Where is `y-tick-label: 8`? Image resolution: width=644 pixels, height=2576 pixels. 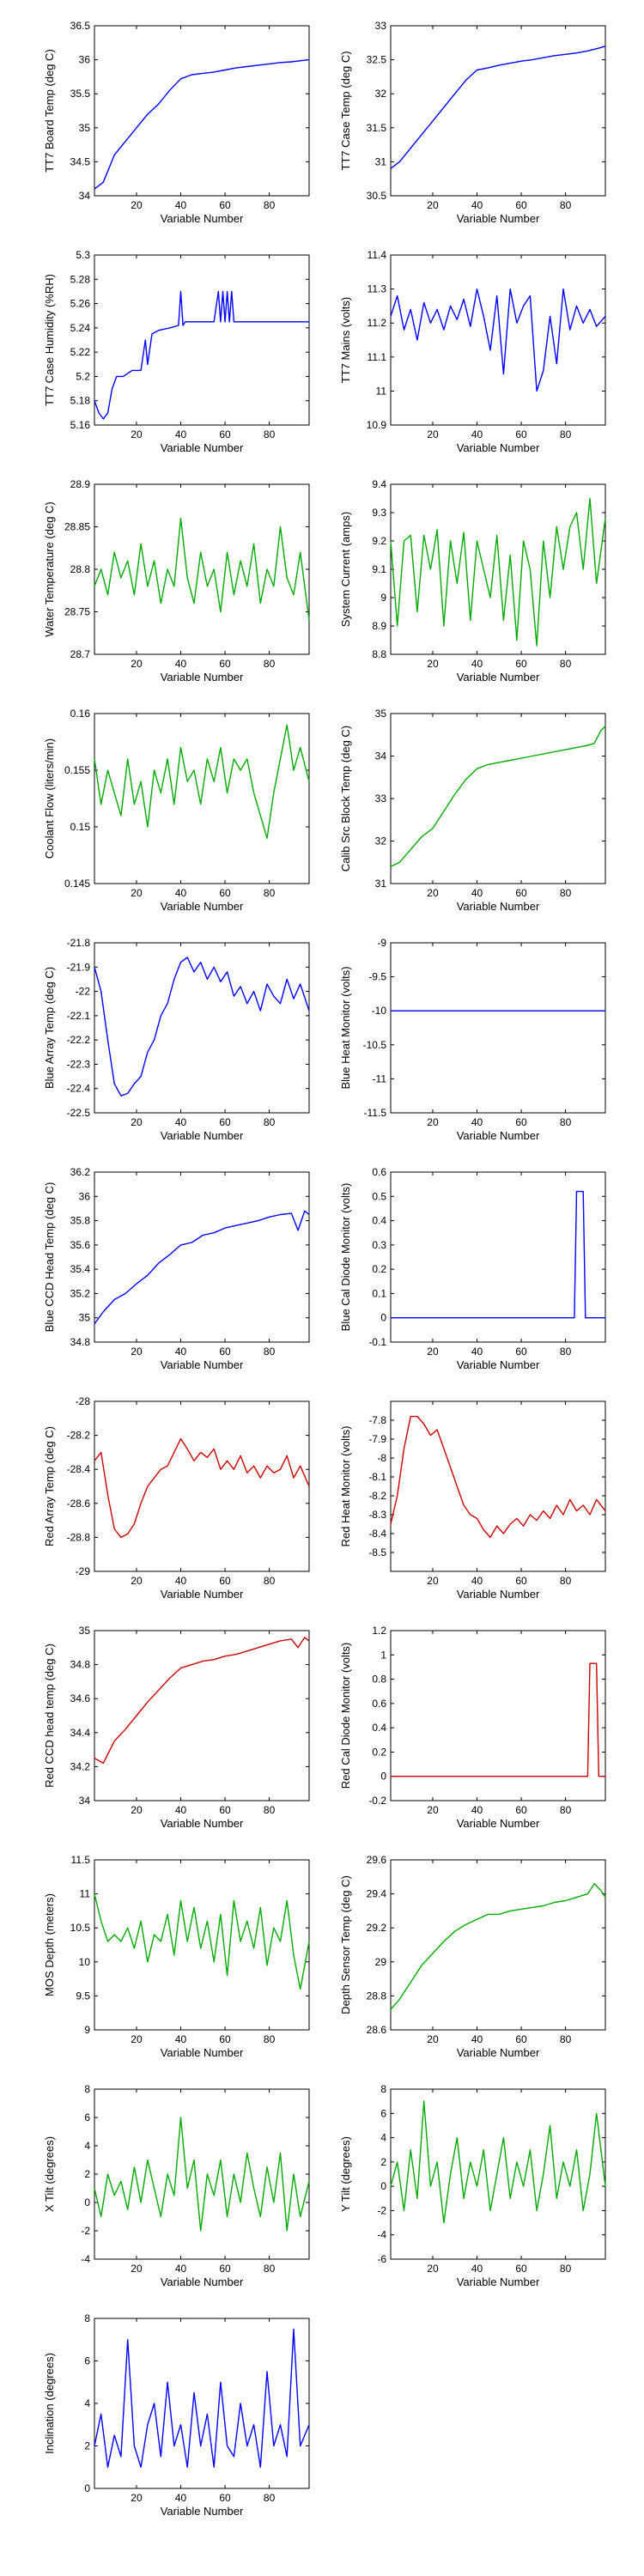 y-tick-label: 8 is located at coordinates (87, 2318).